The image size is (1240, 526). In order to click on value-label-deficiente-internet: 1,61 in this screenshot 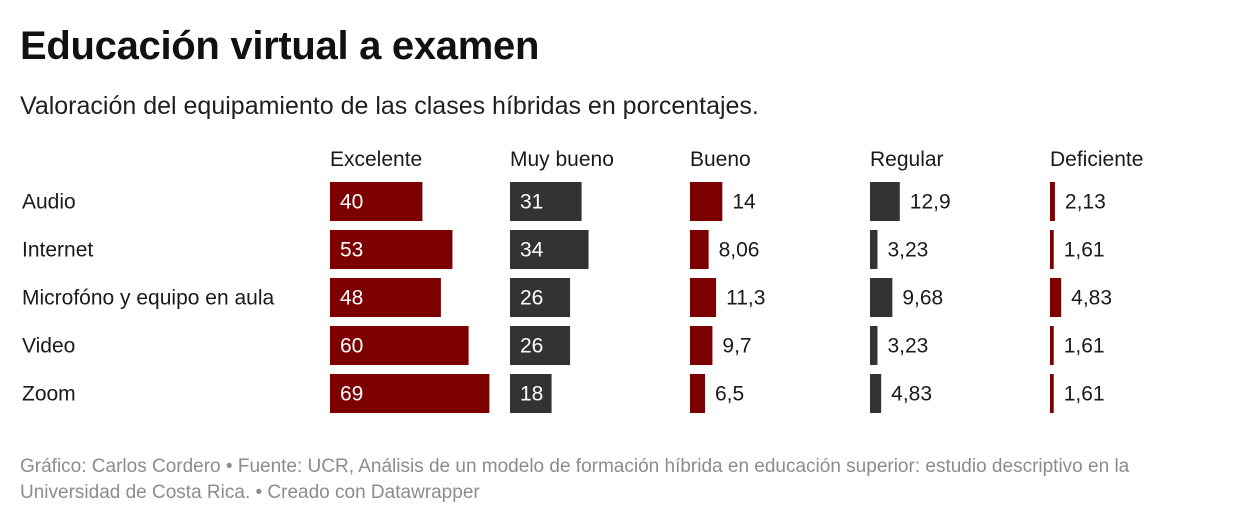, I will do `click(1084, 250)`.